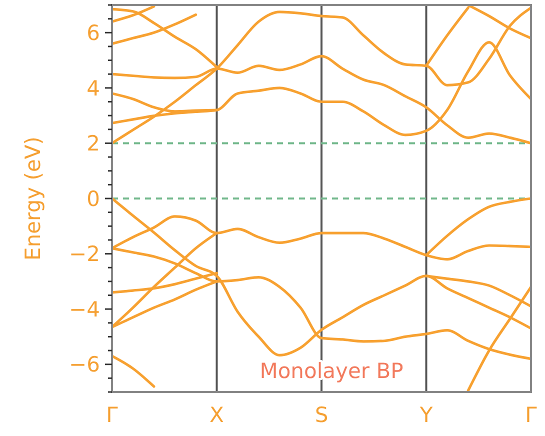 This screenshot has height=436, width=545. Describe the element at coordinates (84, 309) in the screenshot. I see `y-tick-label: −4` at that location.